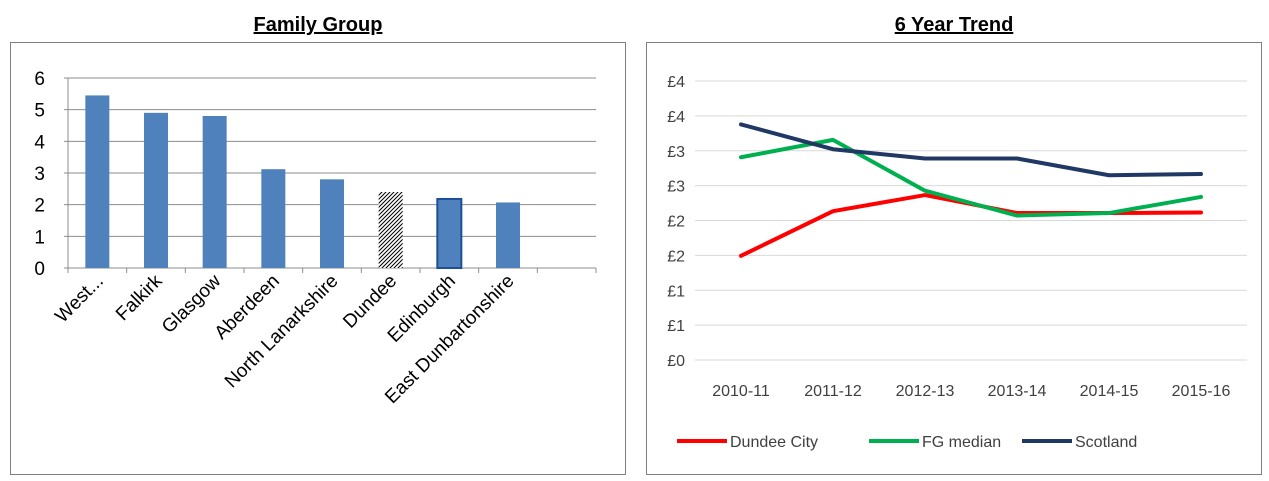 The width and height of the screenshot is (1269, 481). Describe the element at coordinates (925, 391) in the screenshot. I see `x-tick-label: 2012-13` at that location.